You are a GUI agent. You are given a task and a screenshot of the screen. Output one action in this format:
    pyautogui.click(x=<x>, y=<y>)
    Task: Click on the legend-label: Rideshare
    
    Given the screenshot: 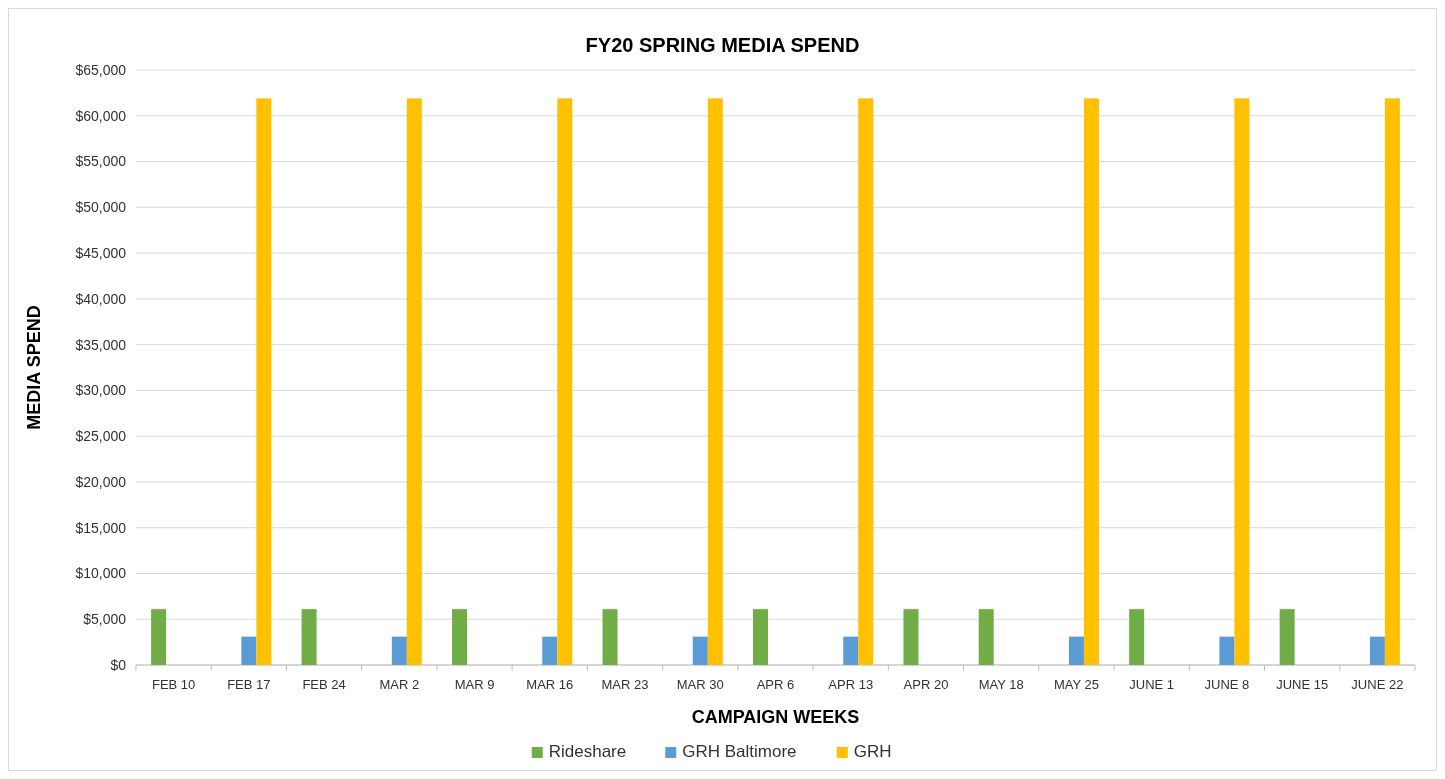 What is the action you would take?
    pyautogui.click(x=587, y=751)
    